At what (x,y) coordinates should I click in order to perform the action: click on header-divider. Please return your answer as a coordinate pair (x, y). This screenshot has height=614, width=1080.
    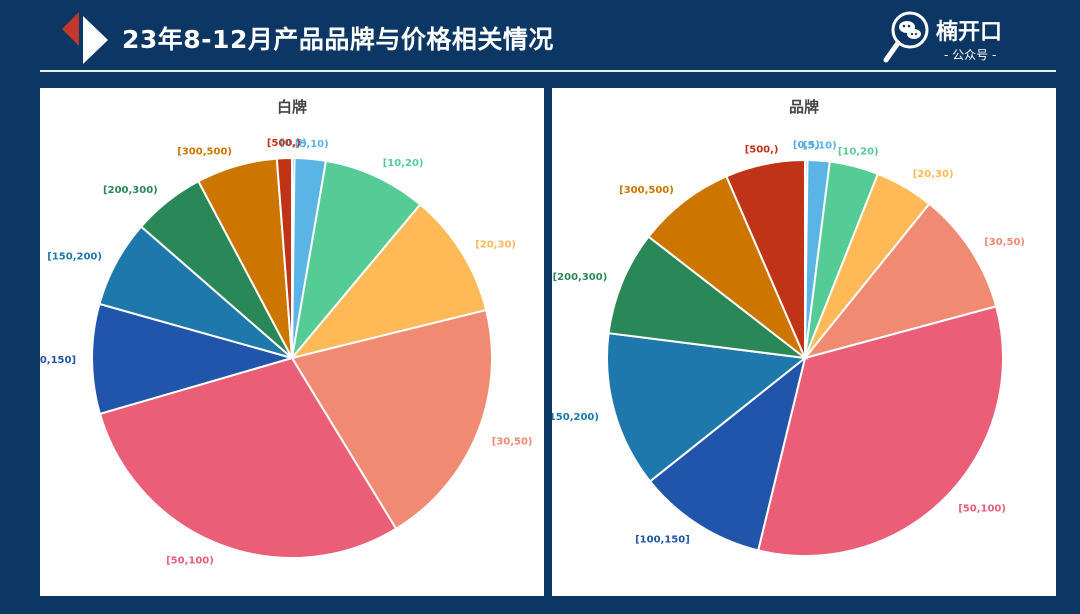
    Looking at the image, I should click on (548, 71).